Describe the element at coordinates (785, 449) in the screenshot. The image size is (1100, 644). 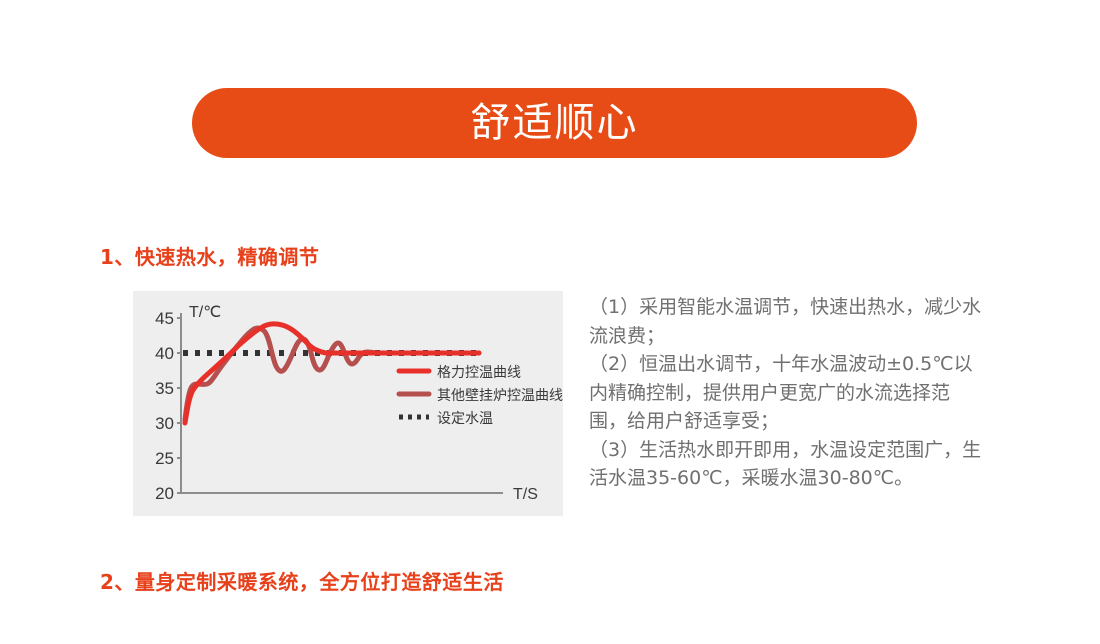
I see `description-line: （3）生活热水即开即用，水温设定范围广，生` at that location.